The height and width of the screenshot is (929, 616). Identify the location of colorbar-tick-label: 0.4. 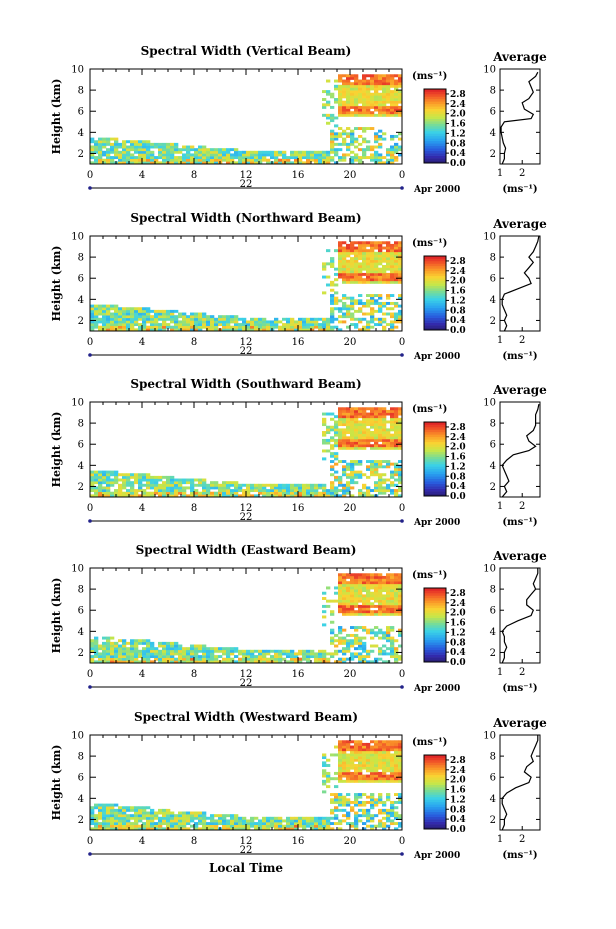
(458, 154).